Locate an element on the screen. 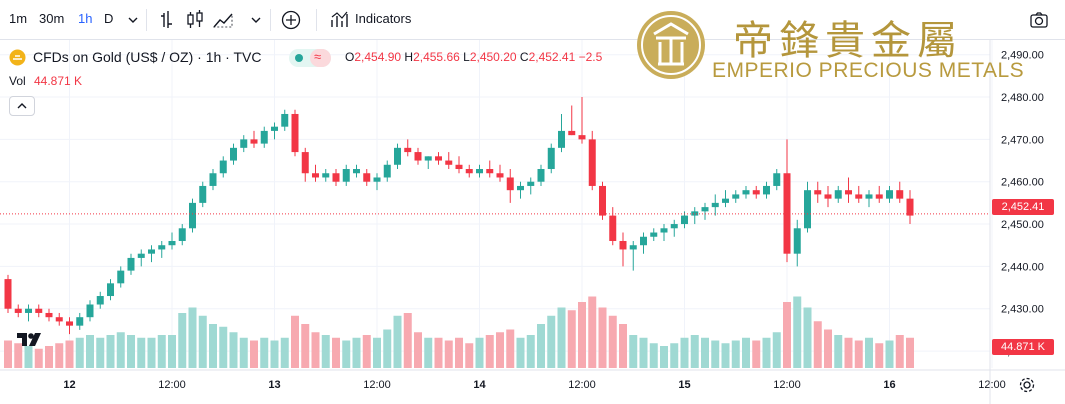 Image resolution: width=1065 pixels, height=404 pixels. brand-chinese: 帝鋒貴金屬 is located at coordinates (848, 41).